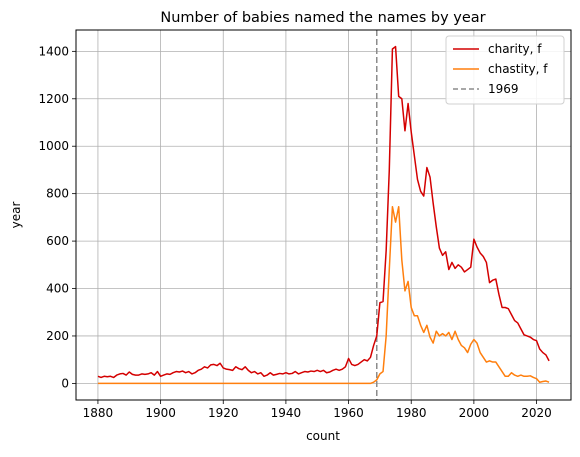 The image size is (580, 457). I want to click on legend-box, so click(505, 70).